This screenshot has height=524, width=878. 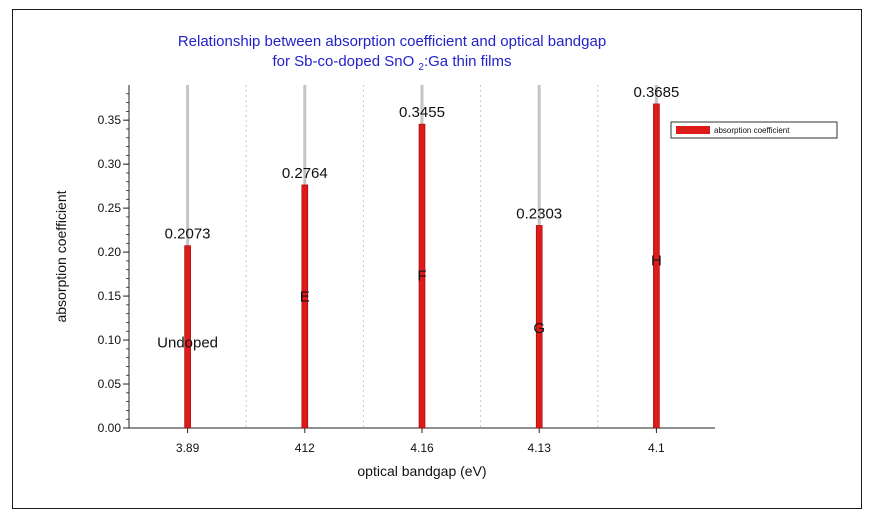 What do you see at coordinates (188, 448) in the screenshot?
I see `x-tick-label: 3.89` at bounding box center [188, 448].